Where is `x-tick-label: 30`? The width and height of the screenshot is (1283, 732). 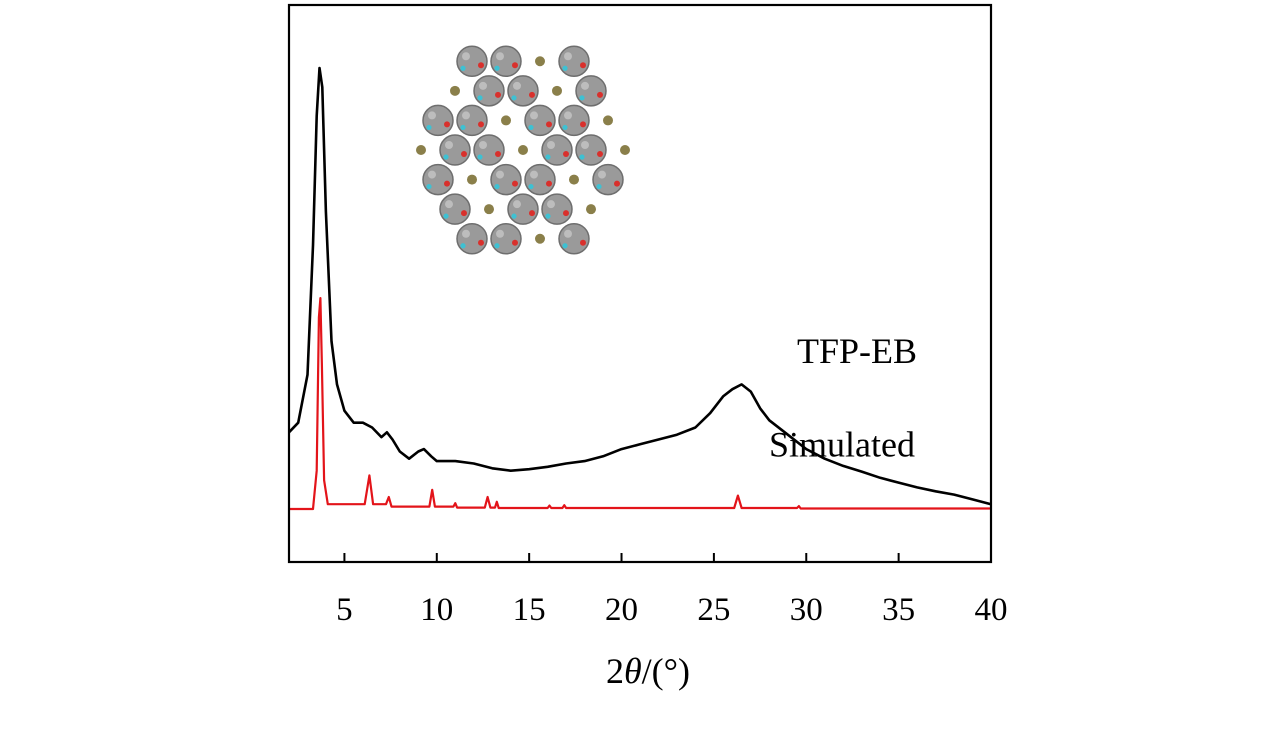 x-tick-label: 30 is located at coordinates (806, 610).